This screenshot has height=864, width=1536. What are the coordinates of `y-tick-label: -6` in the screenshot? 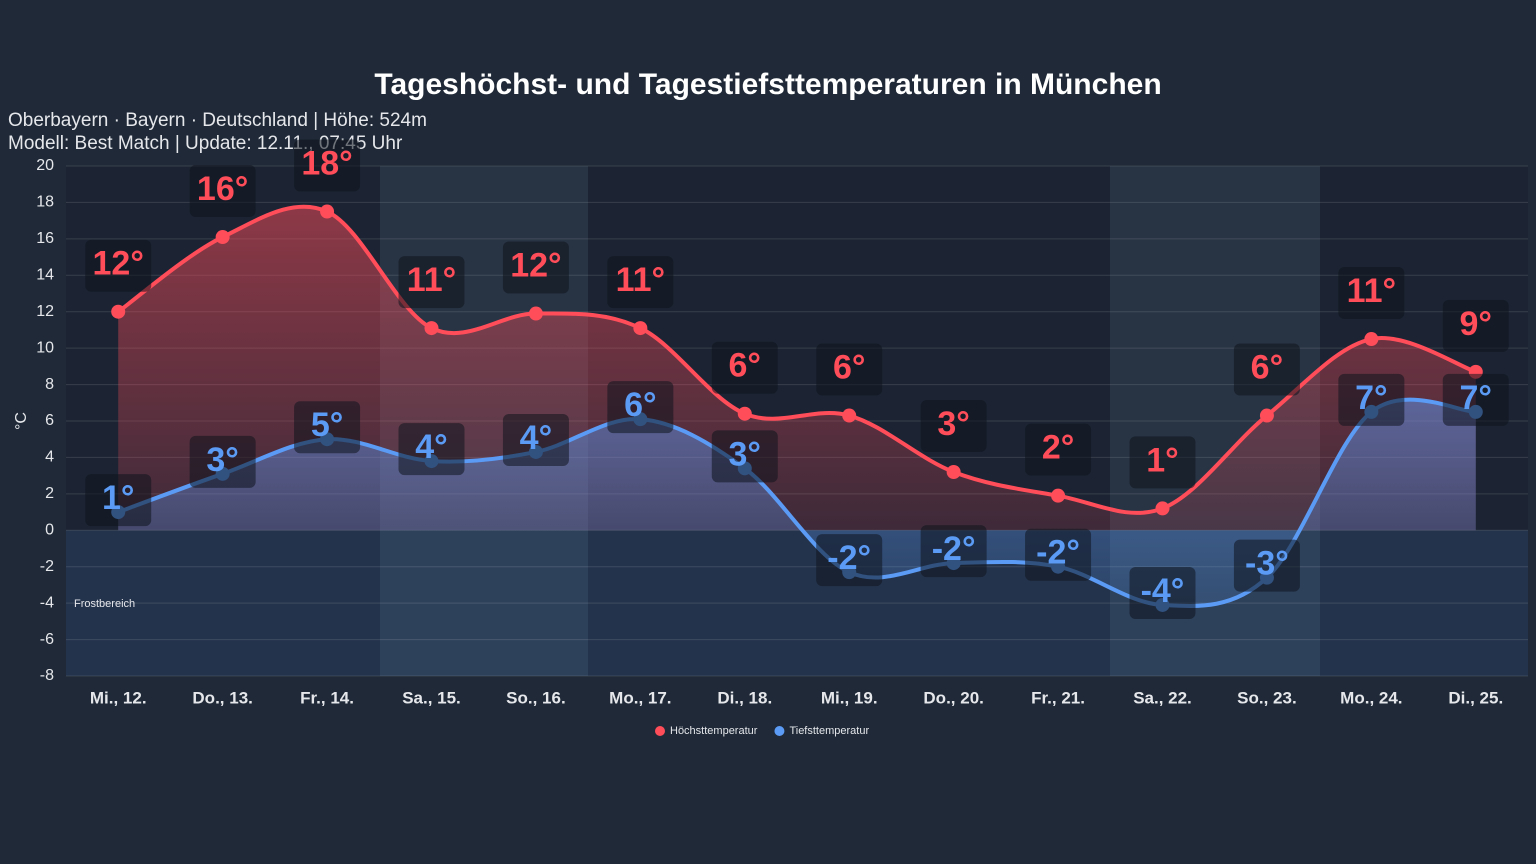 It's located at (47, 639).